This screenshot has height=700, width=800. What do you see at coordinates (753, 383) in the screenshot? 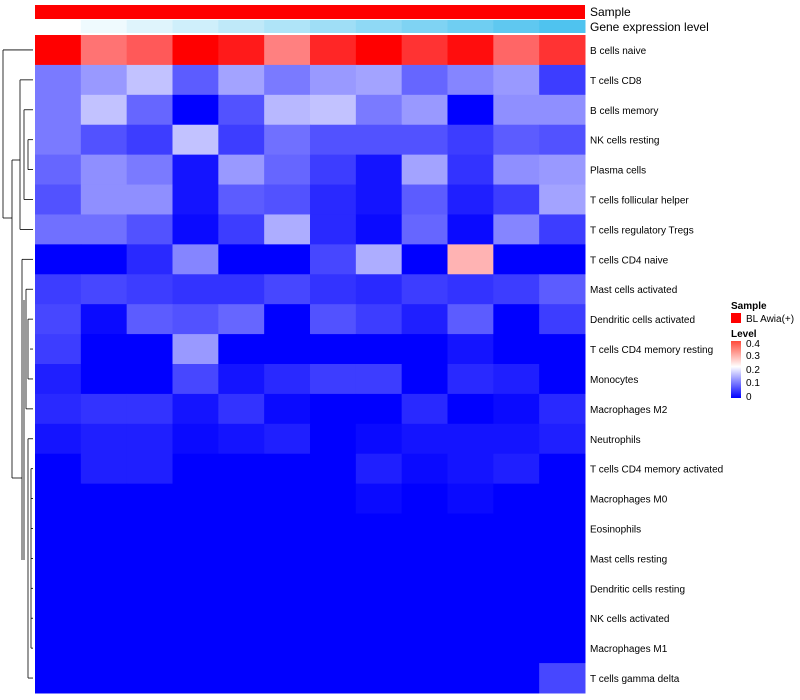
I see `legend-tick-label: 0.1` at bounding box center [753, 383].